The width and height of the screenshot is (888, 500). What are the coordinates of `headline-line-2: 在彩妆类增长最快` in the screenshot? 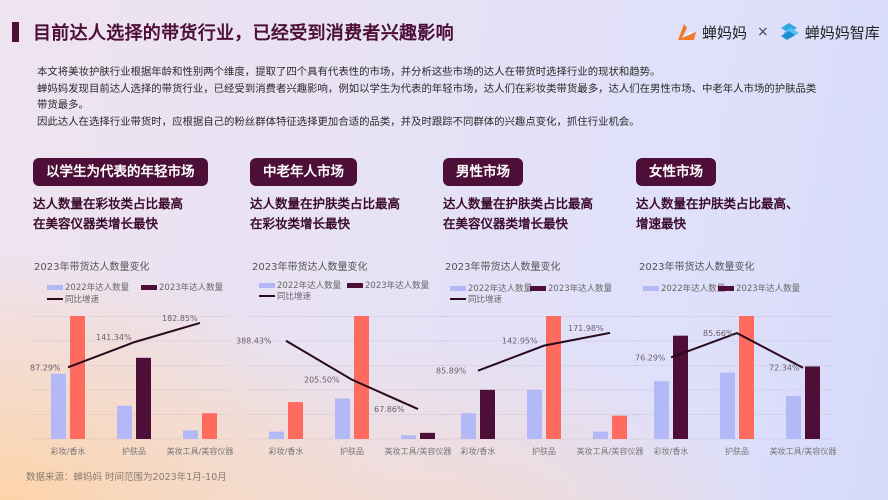 It's located at (300, 223).